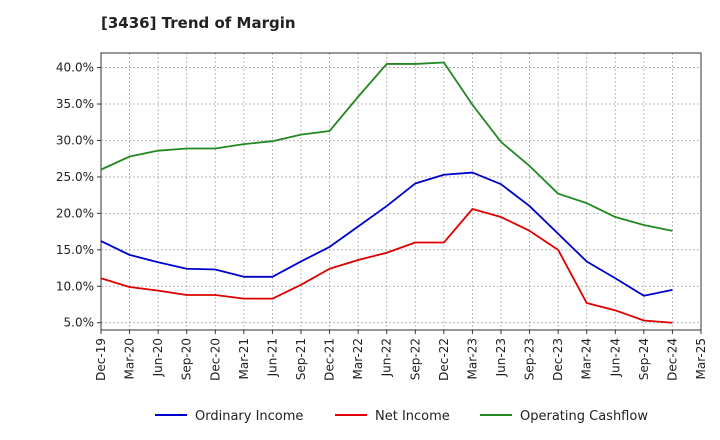 The width and height of the screenshot is (720, 440). What do you see at coordinates (244, 358) in the screenshot?
I see `x-tick-label: Mar-21` at bounding box center [244, 358].